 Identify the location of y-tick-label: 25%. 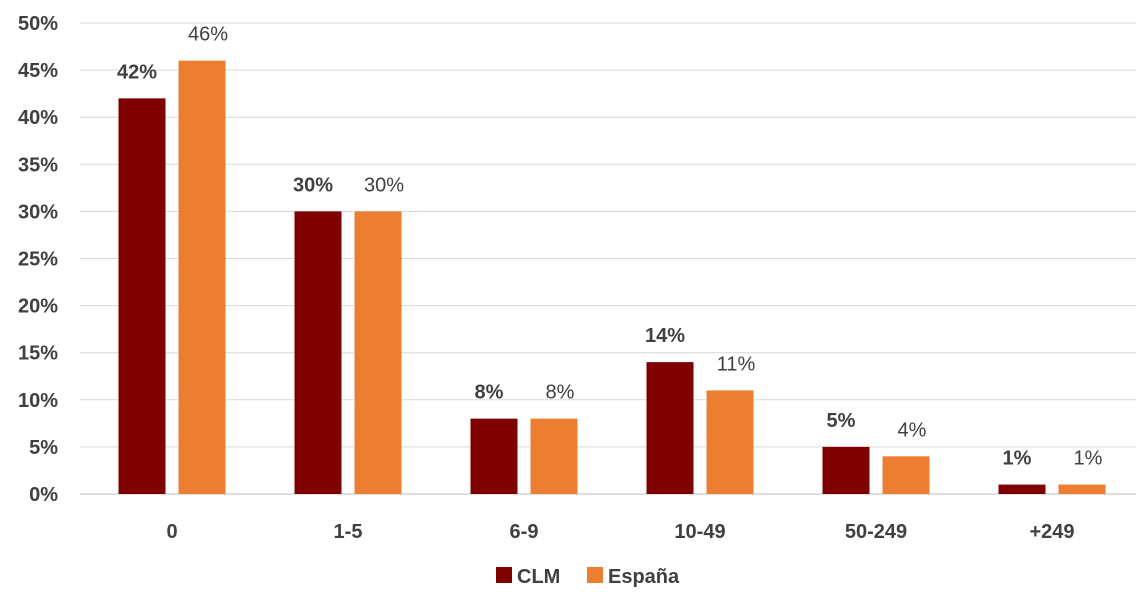
(38, 260).